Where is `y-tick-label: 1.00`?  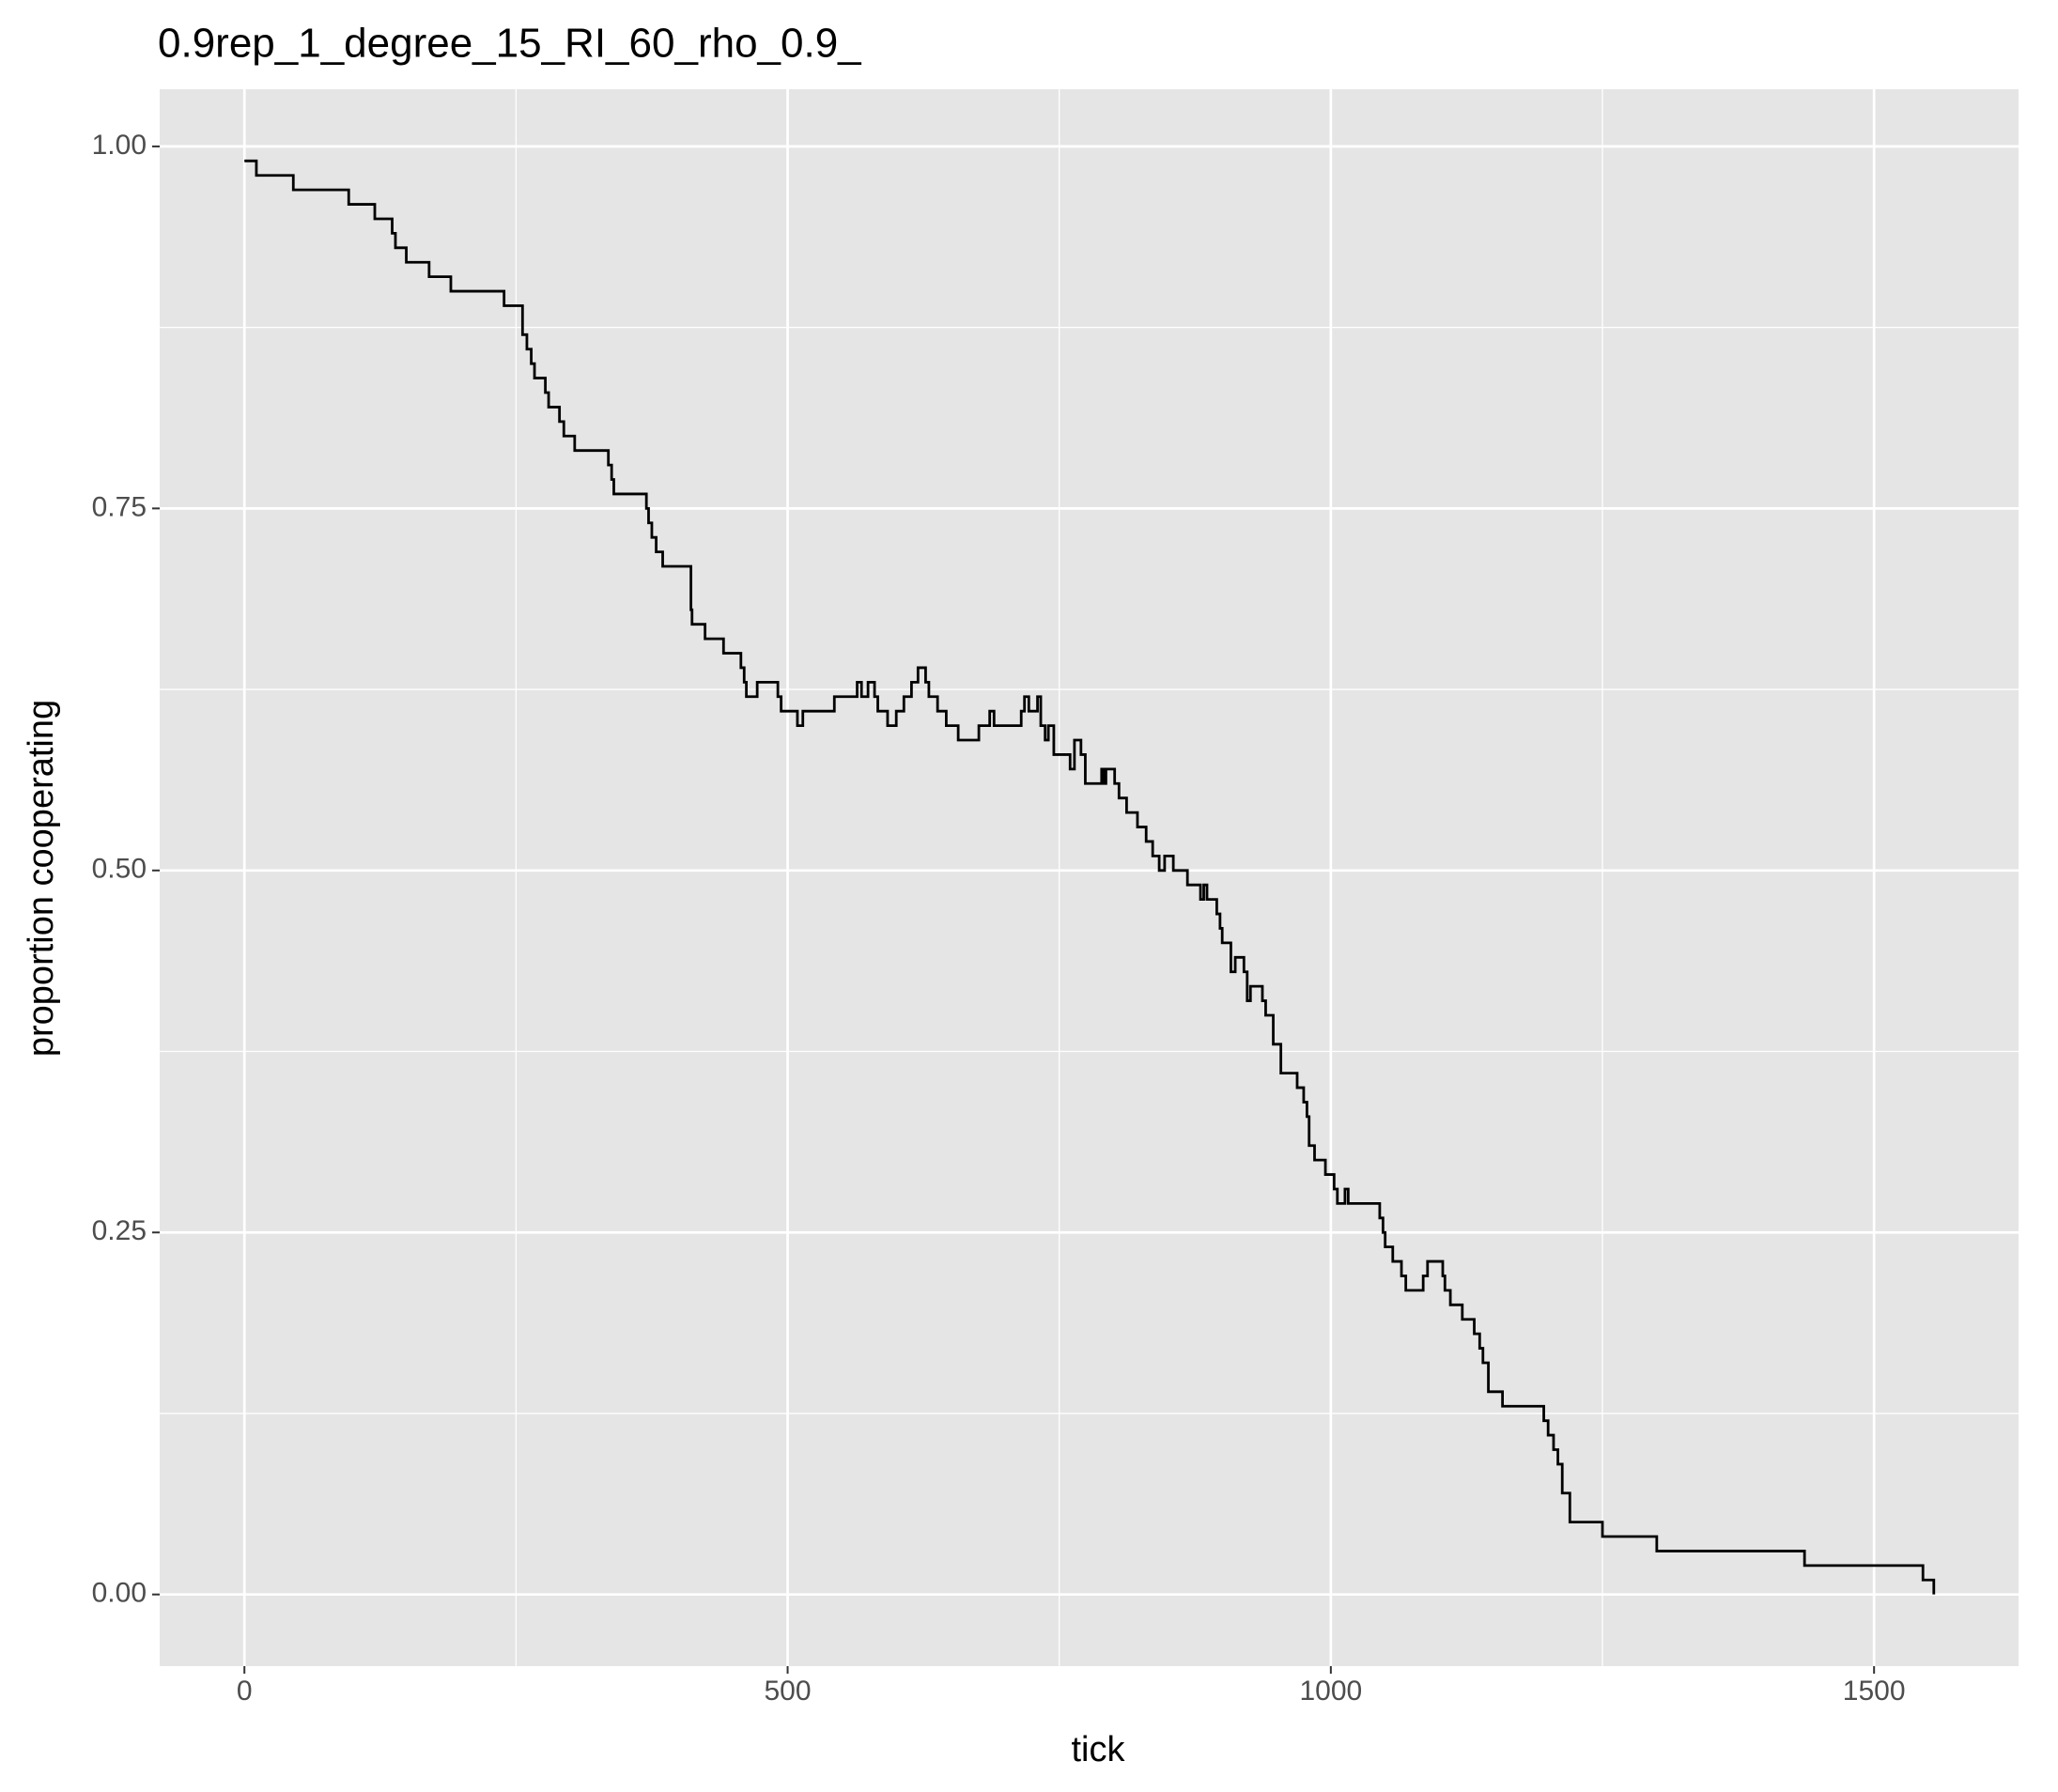
y-tick-label: 1.00 is located at coordinates (119, 145).